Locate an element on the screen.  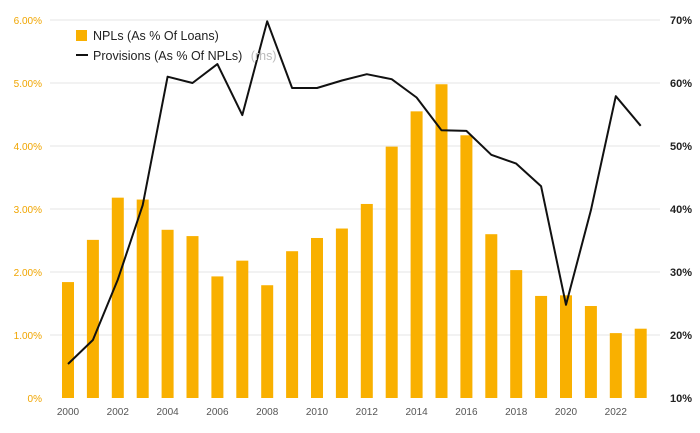
left-axis: 0% 1.00% 2.00% 3.00% 4.00% 5.00% 6.00% is located at coordinates (28, 210).